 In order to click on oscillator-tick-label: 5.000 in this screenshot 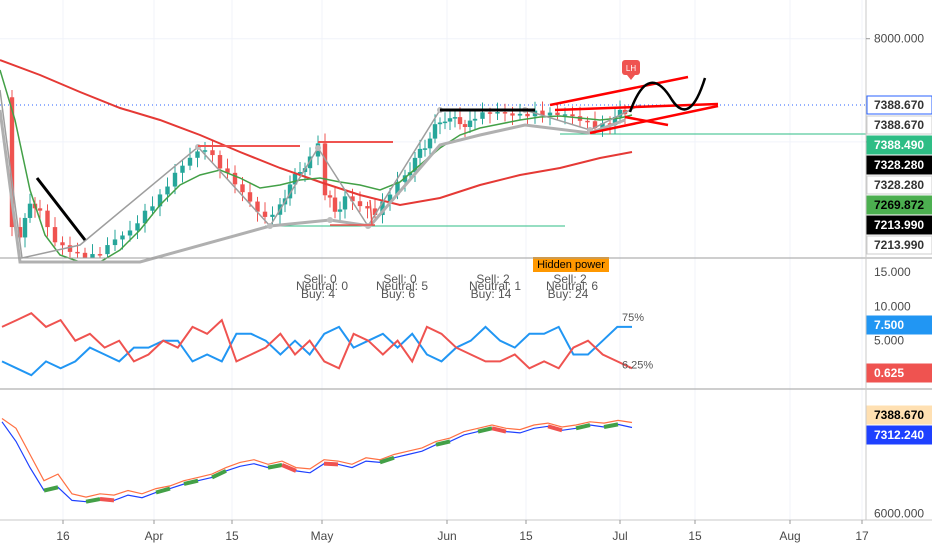, I will do `click(889, 341)`.